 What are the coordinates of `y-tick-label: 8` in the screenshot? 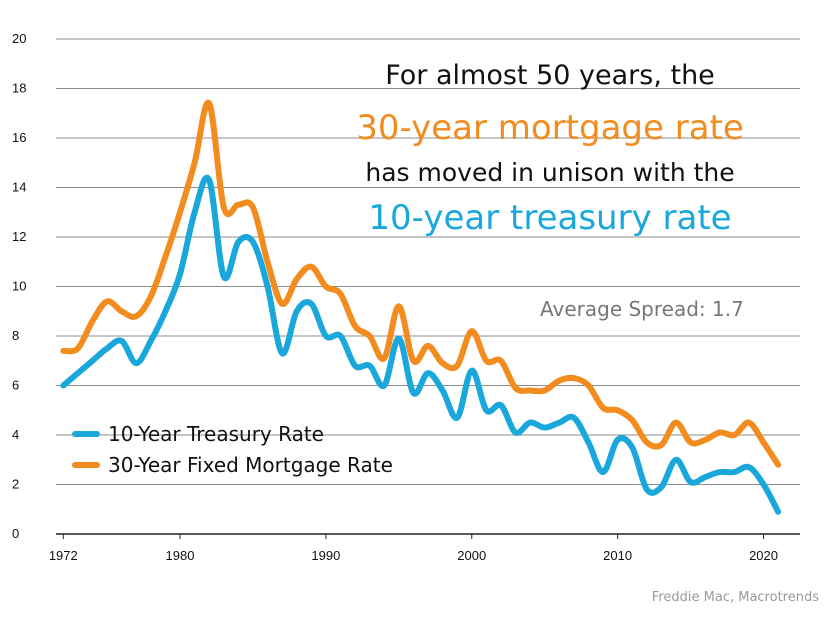 It's located at (15, 335).